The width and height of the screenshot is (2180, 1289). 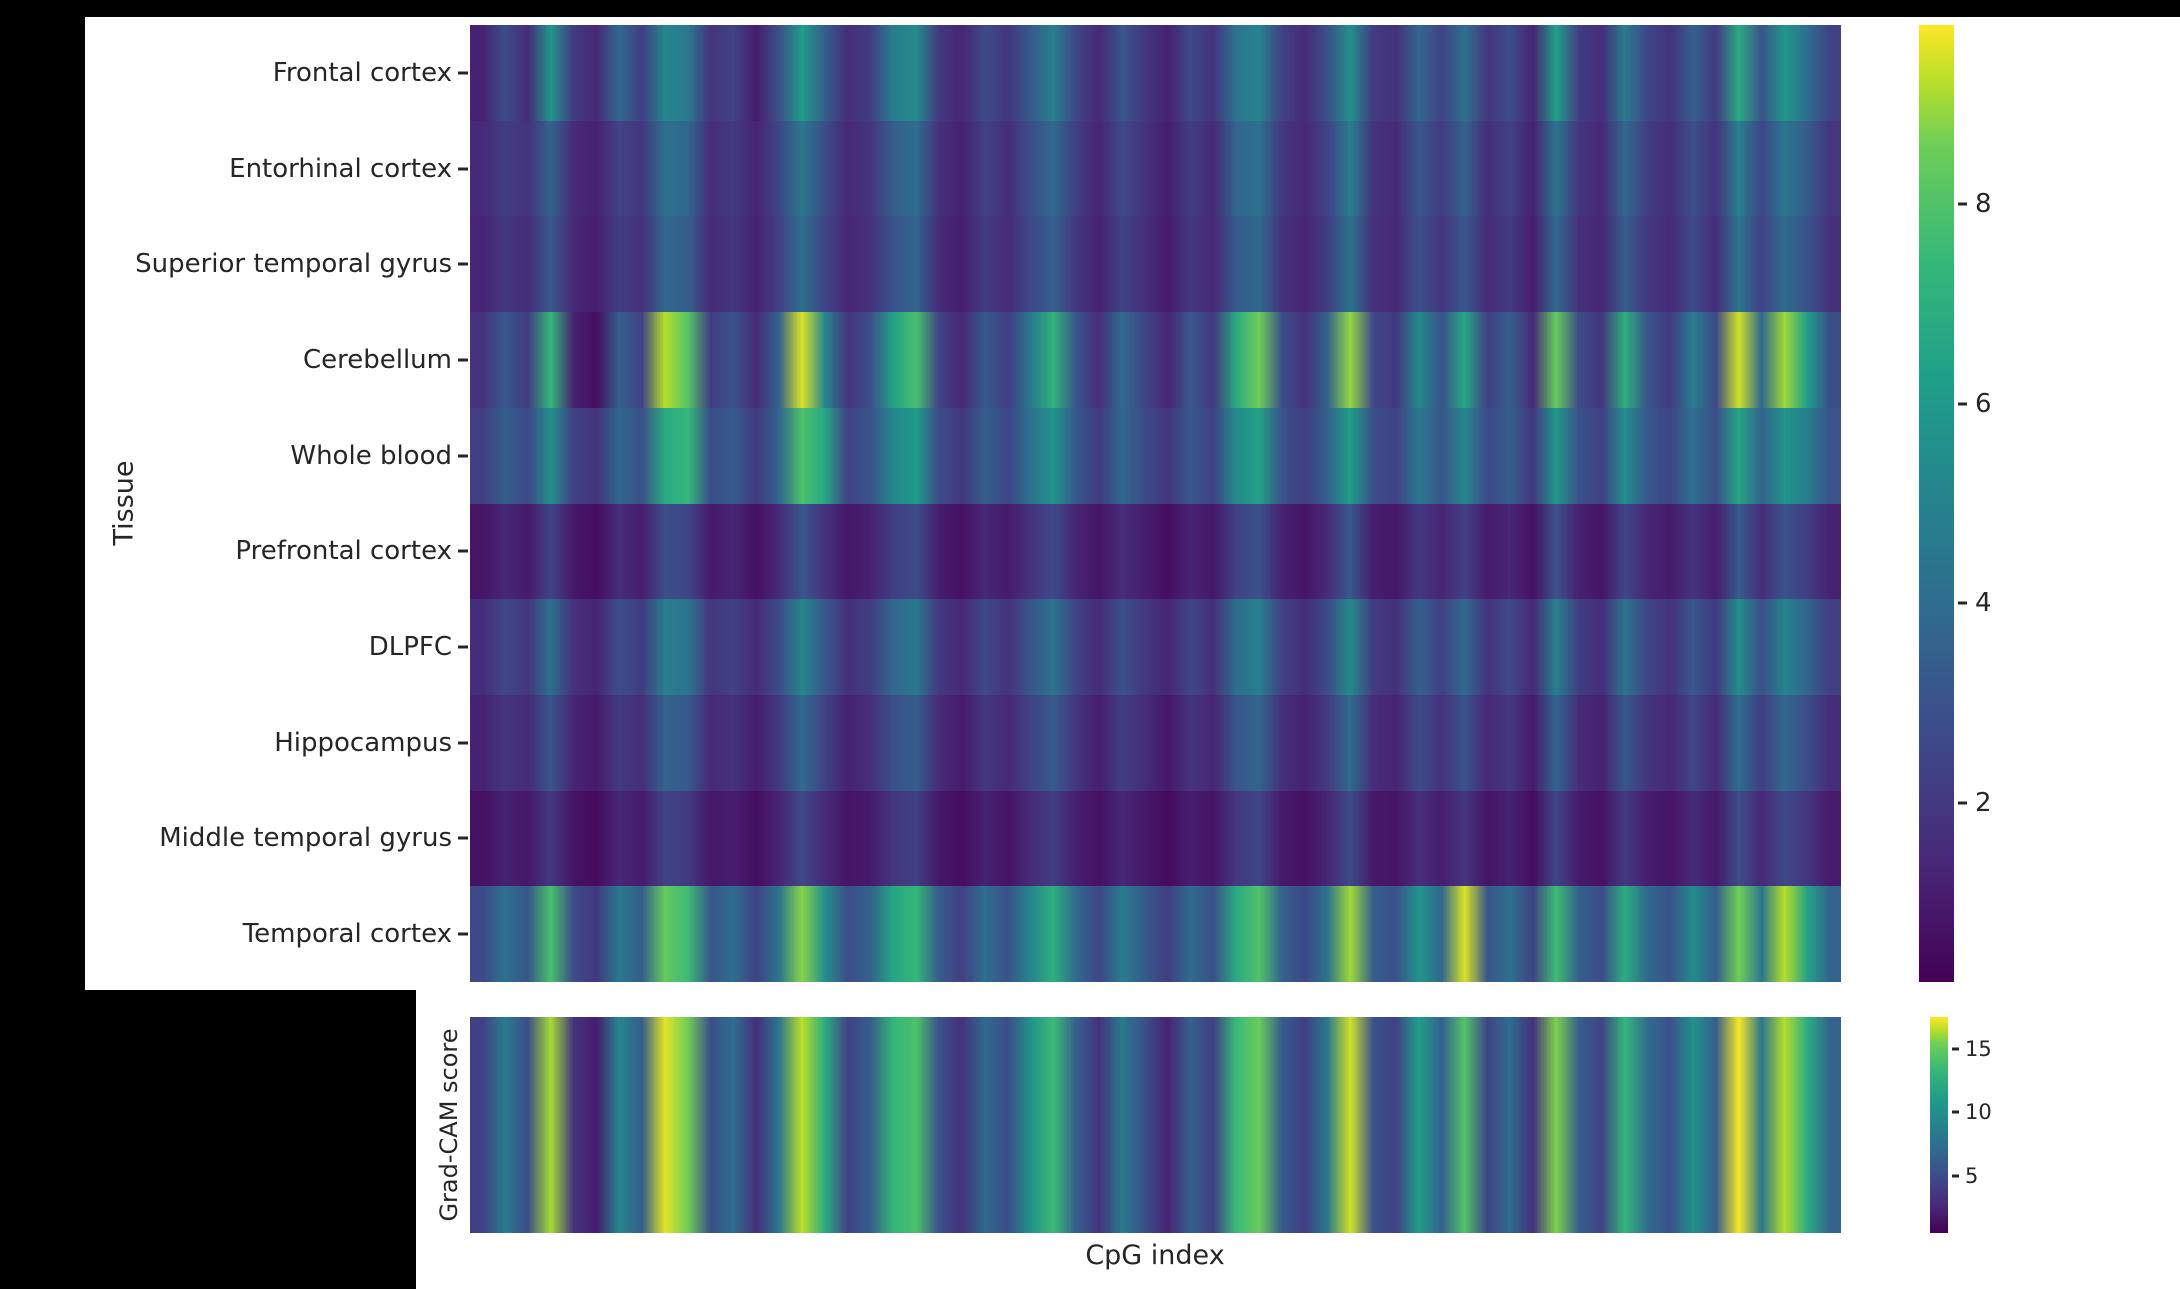 What do you see at coordinates (1936, 503) in the screenshot?
I see `main-colorbar` at bounding box center [1936, 503].